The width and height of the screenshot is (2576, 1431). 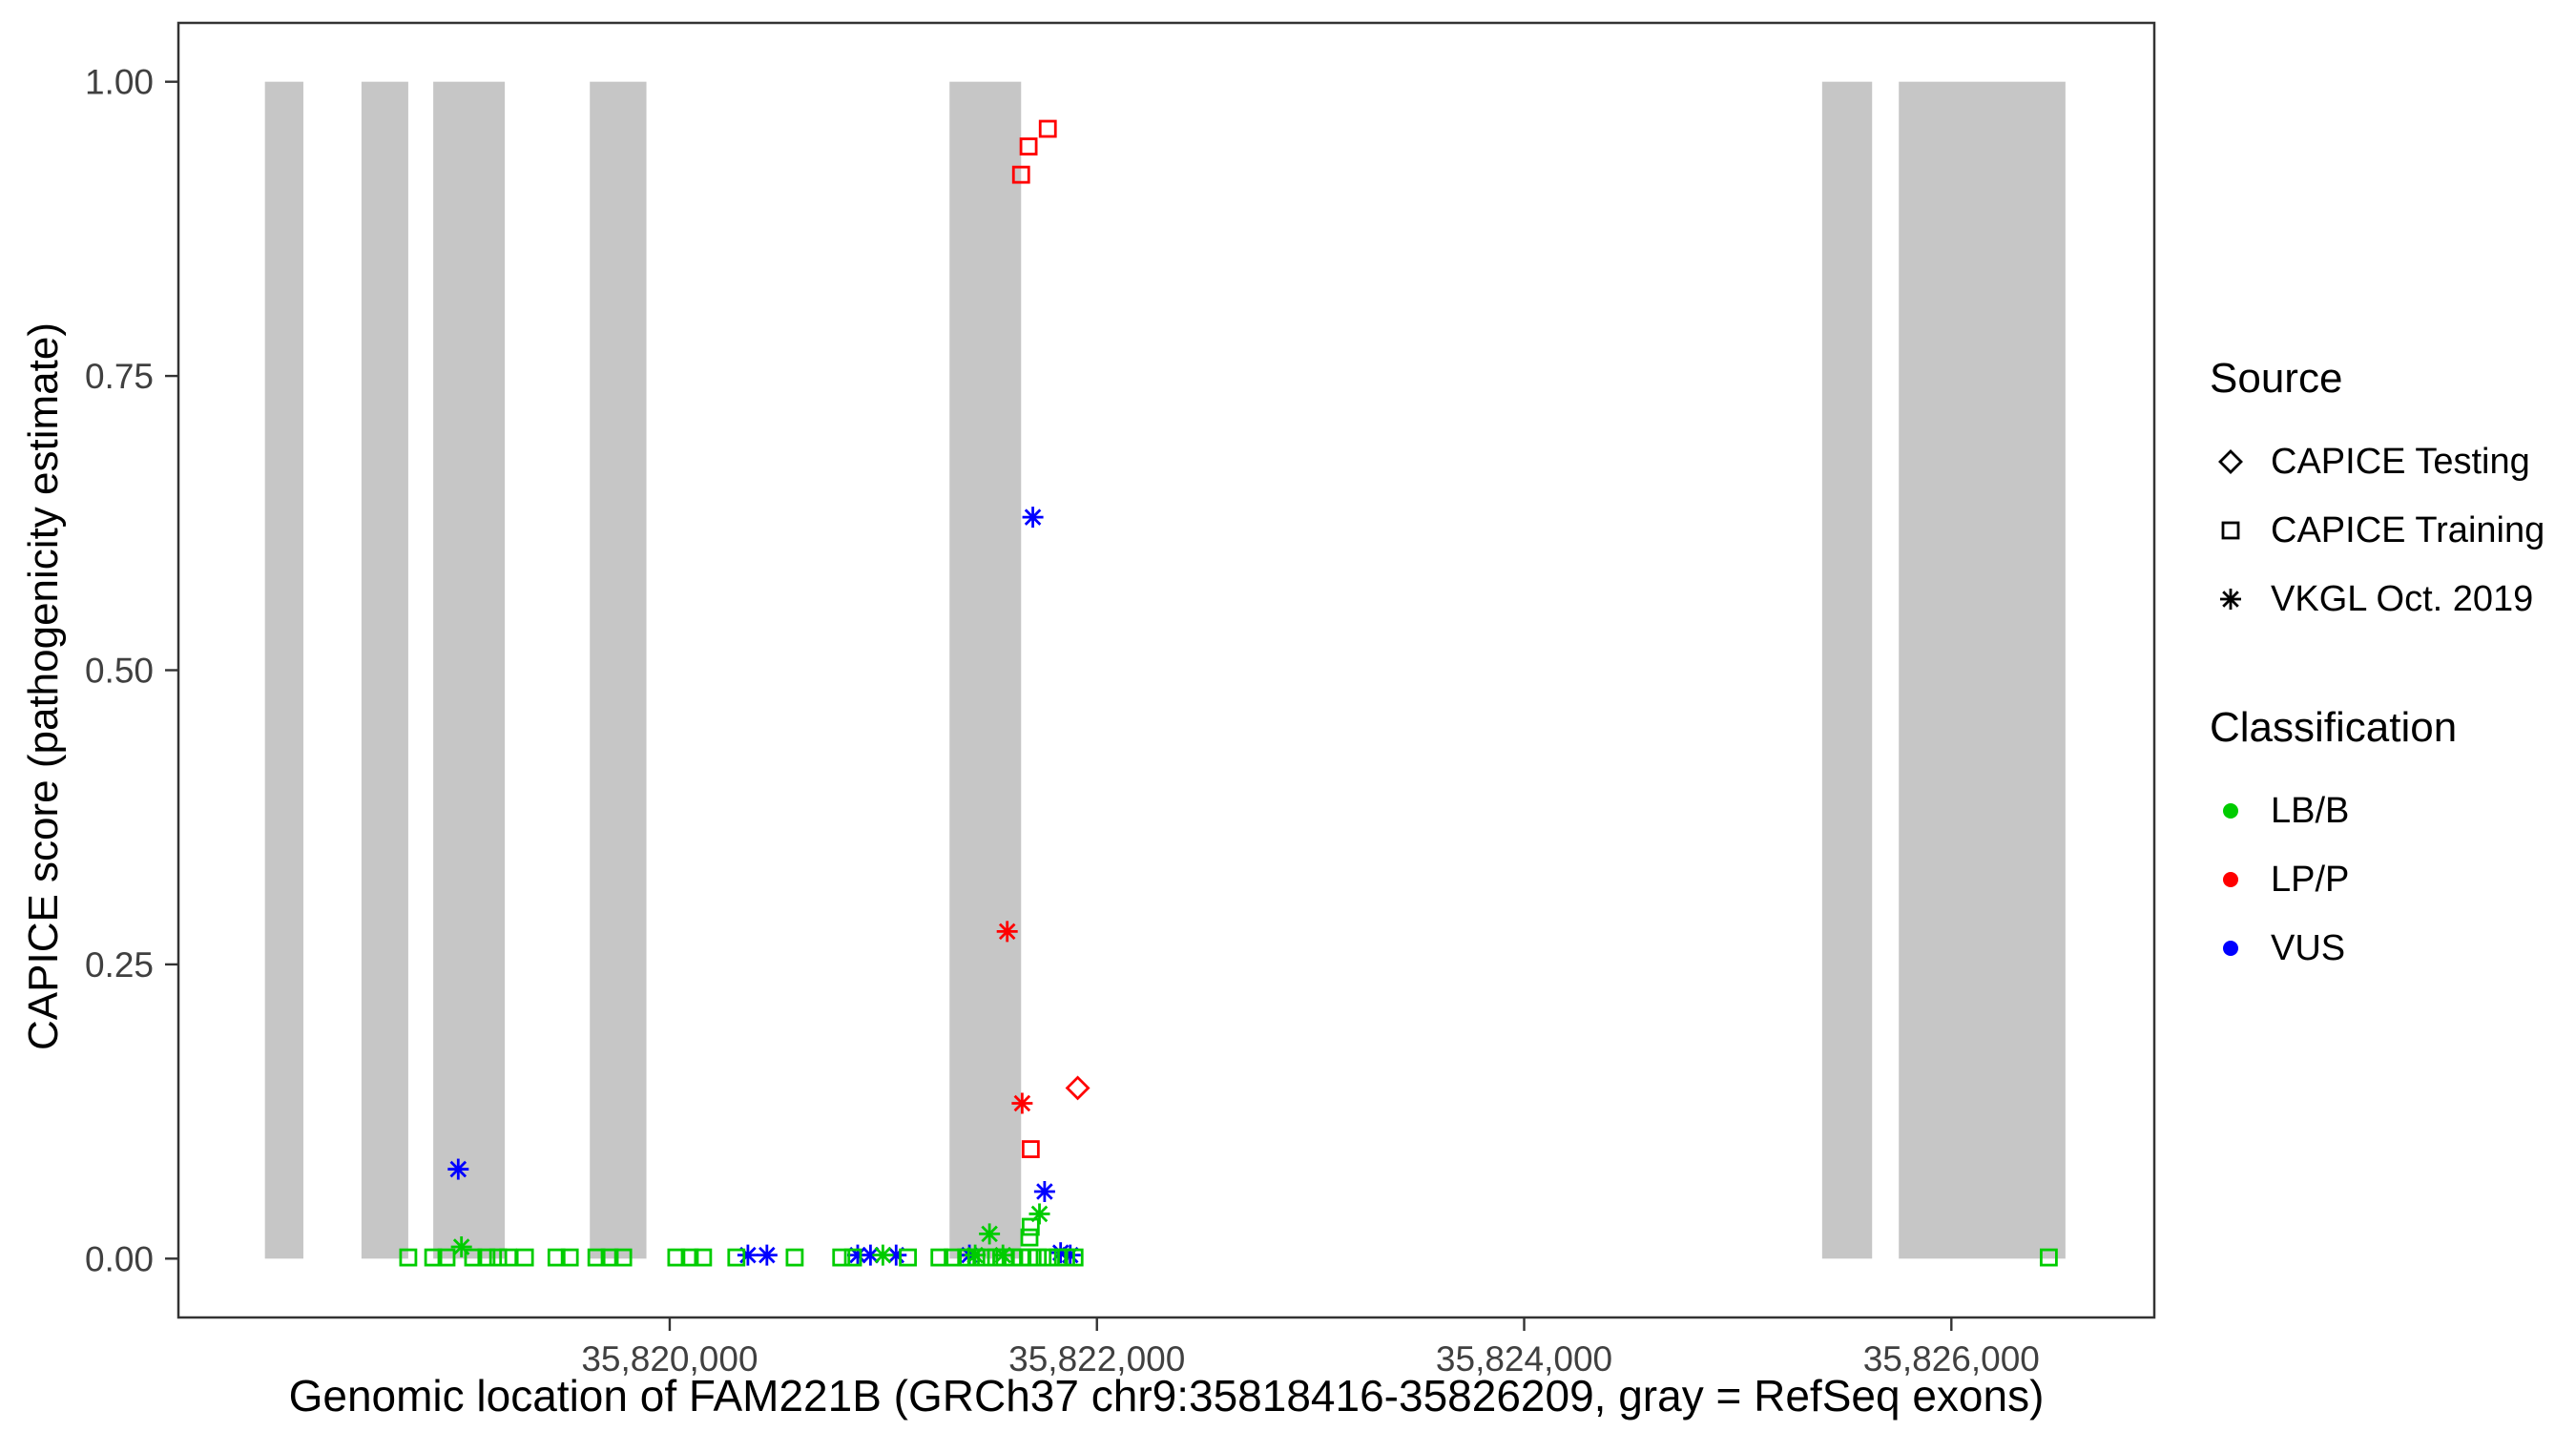 I want to click on legend-item: LP/P, so click(x=2393, y=879).